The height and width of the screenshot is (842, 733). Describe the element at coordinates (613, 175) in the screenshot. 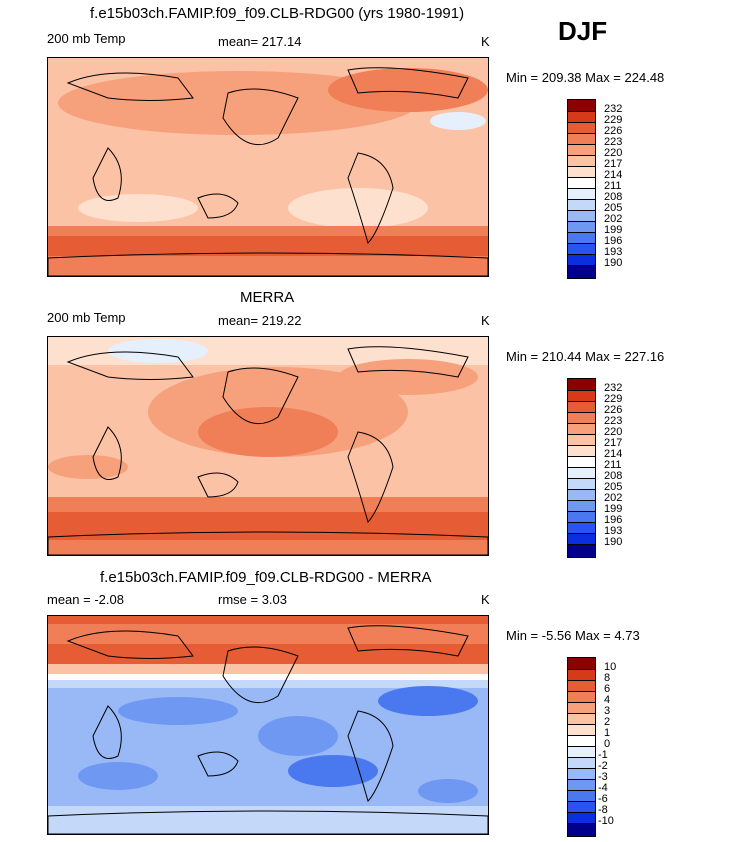

I see `panel1-cb-label: 214` at that location.